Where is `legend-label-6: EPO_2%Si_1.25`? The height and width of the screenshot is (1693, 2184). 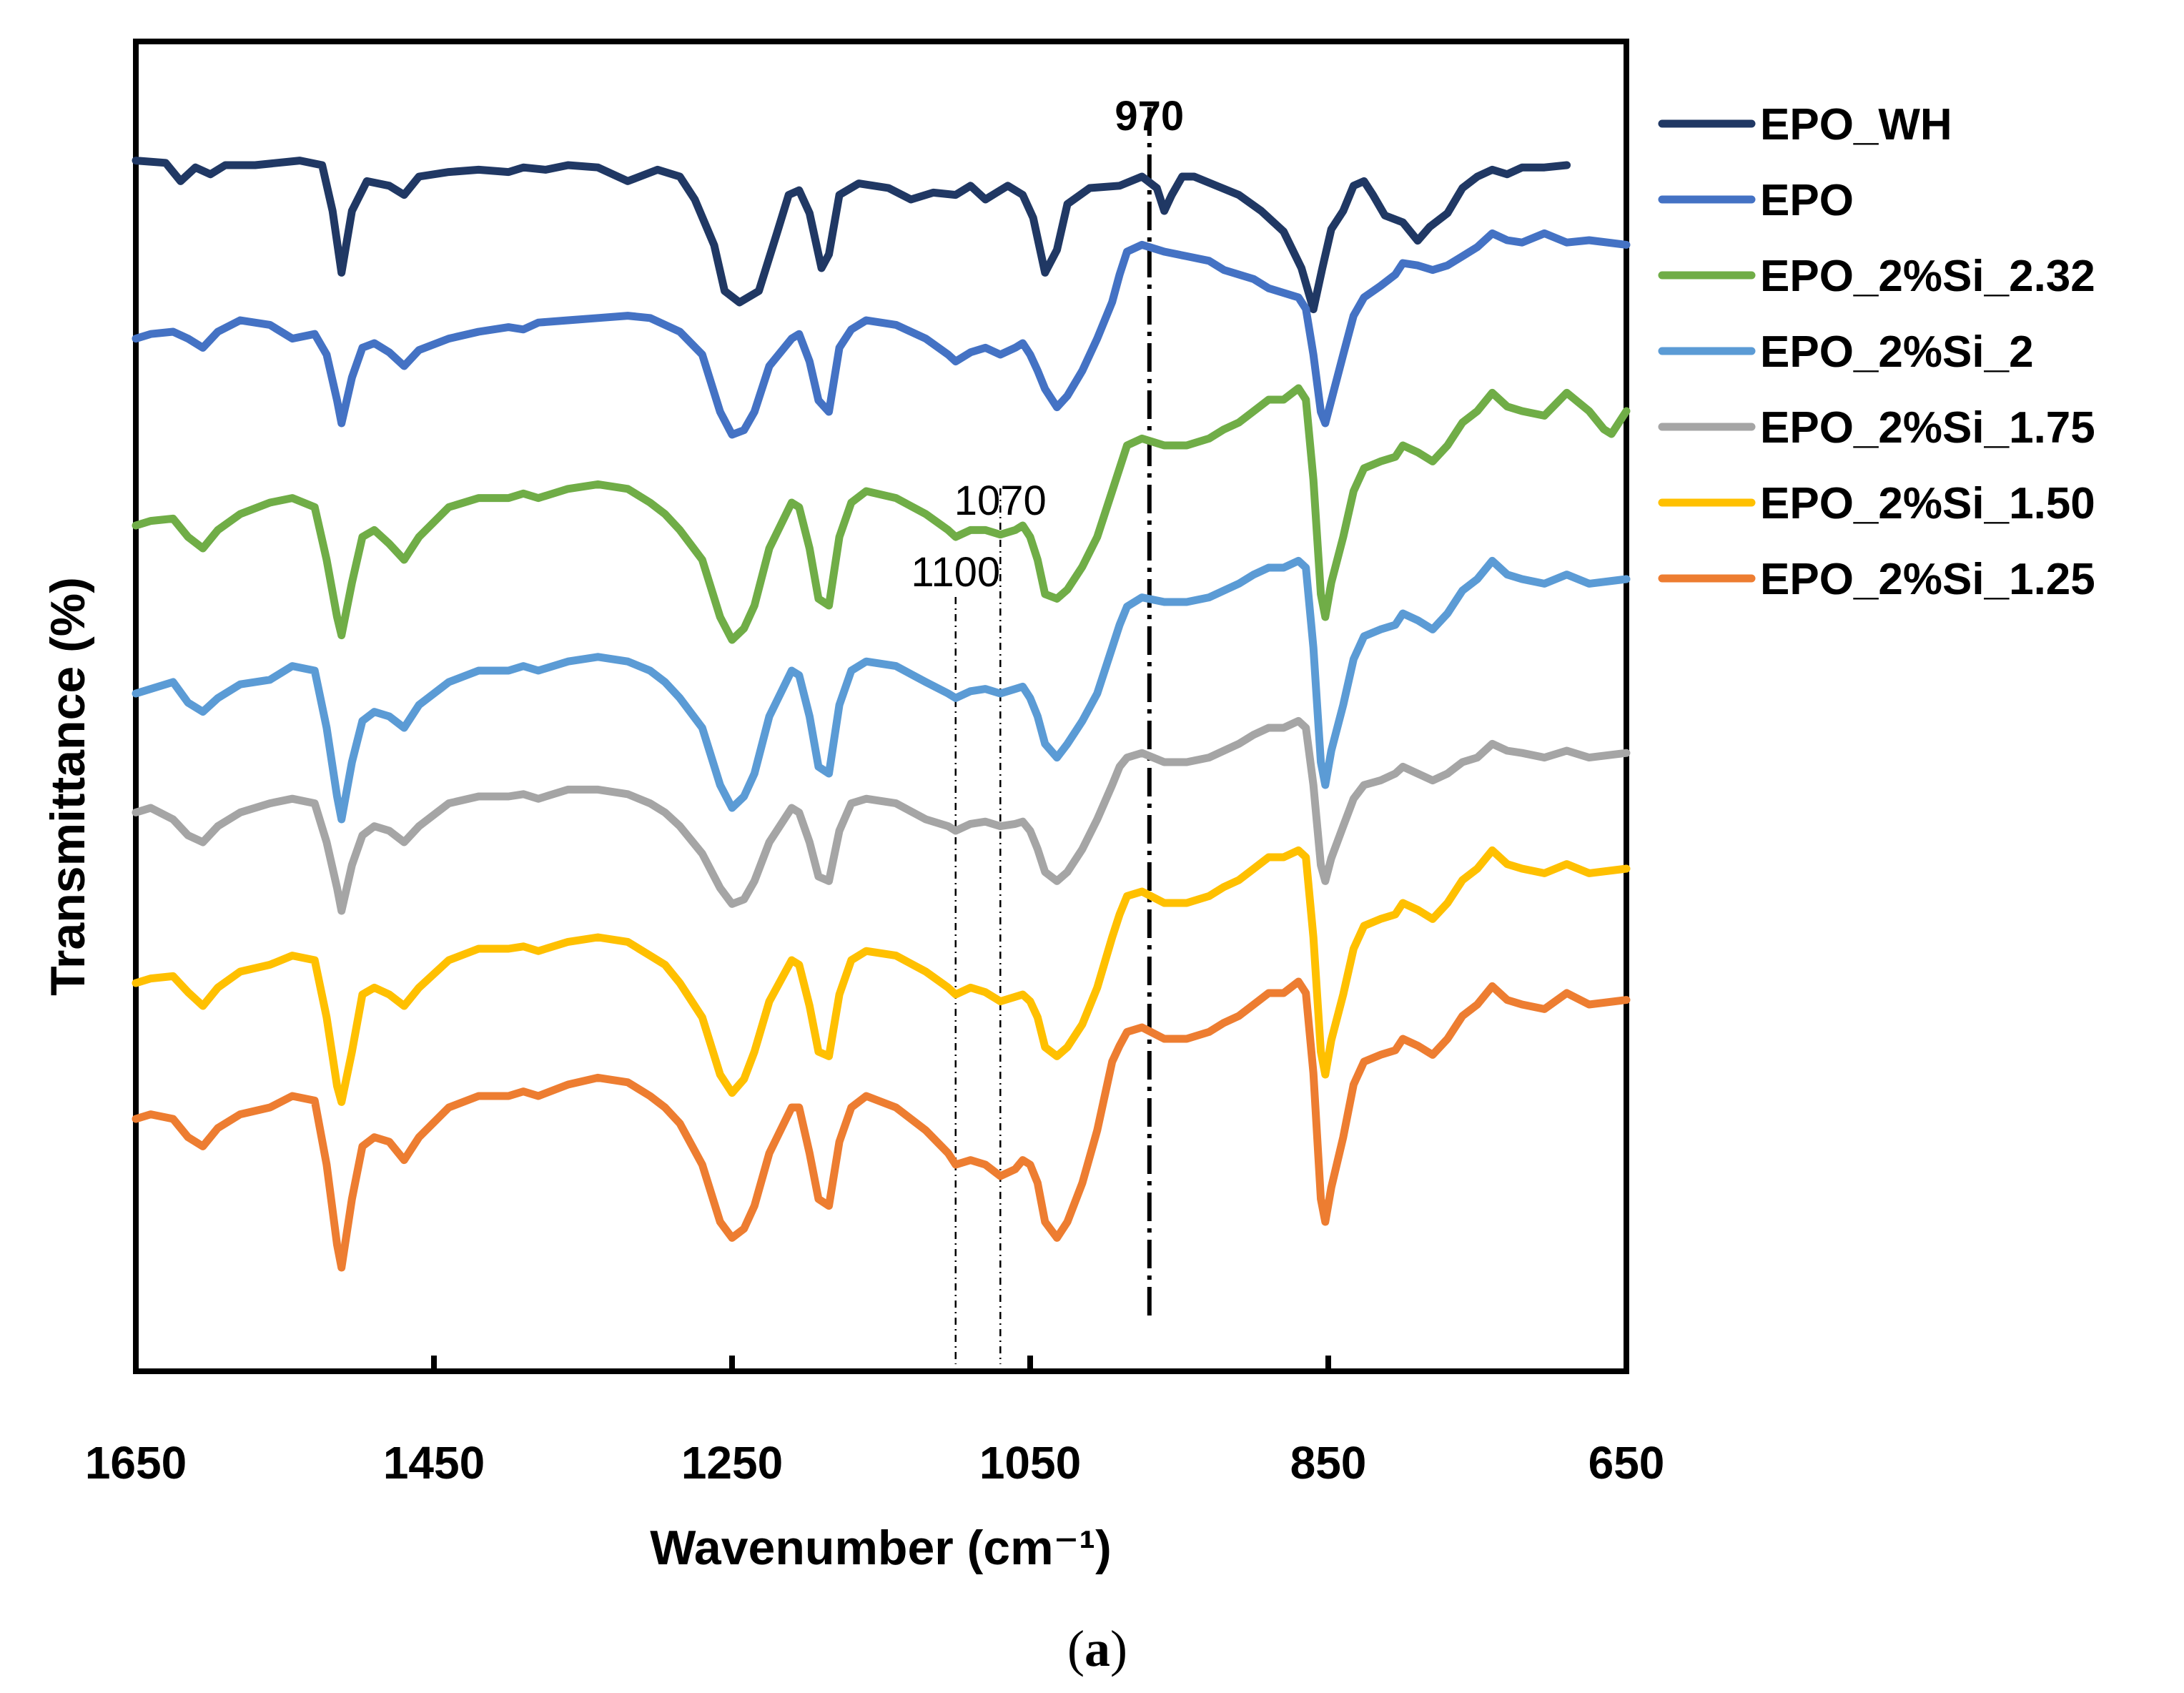 legend-label-6: EPO_2%Si_1.25 is located at coordinates (1927, 579).